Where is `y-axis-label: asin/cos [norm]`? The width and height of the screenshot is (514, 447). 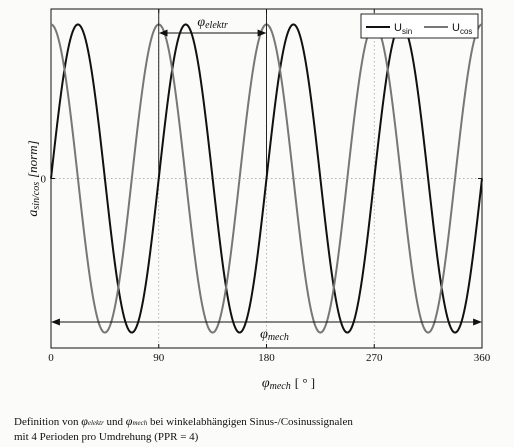 y-axis-label: asin/cos [norm] is located at coordinates (33, 178).